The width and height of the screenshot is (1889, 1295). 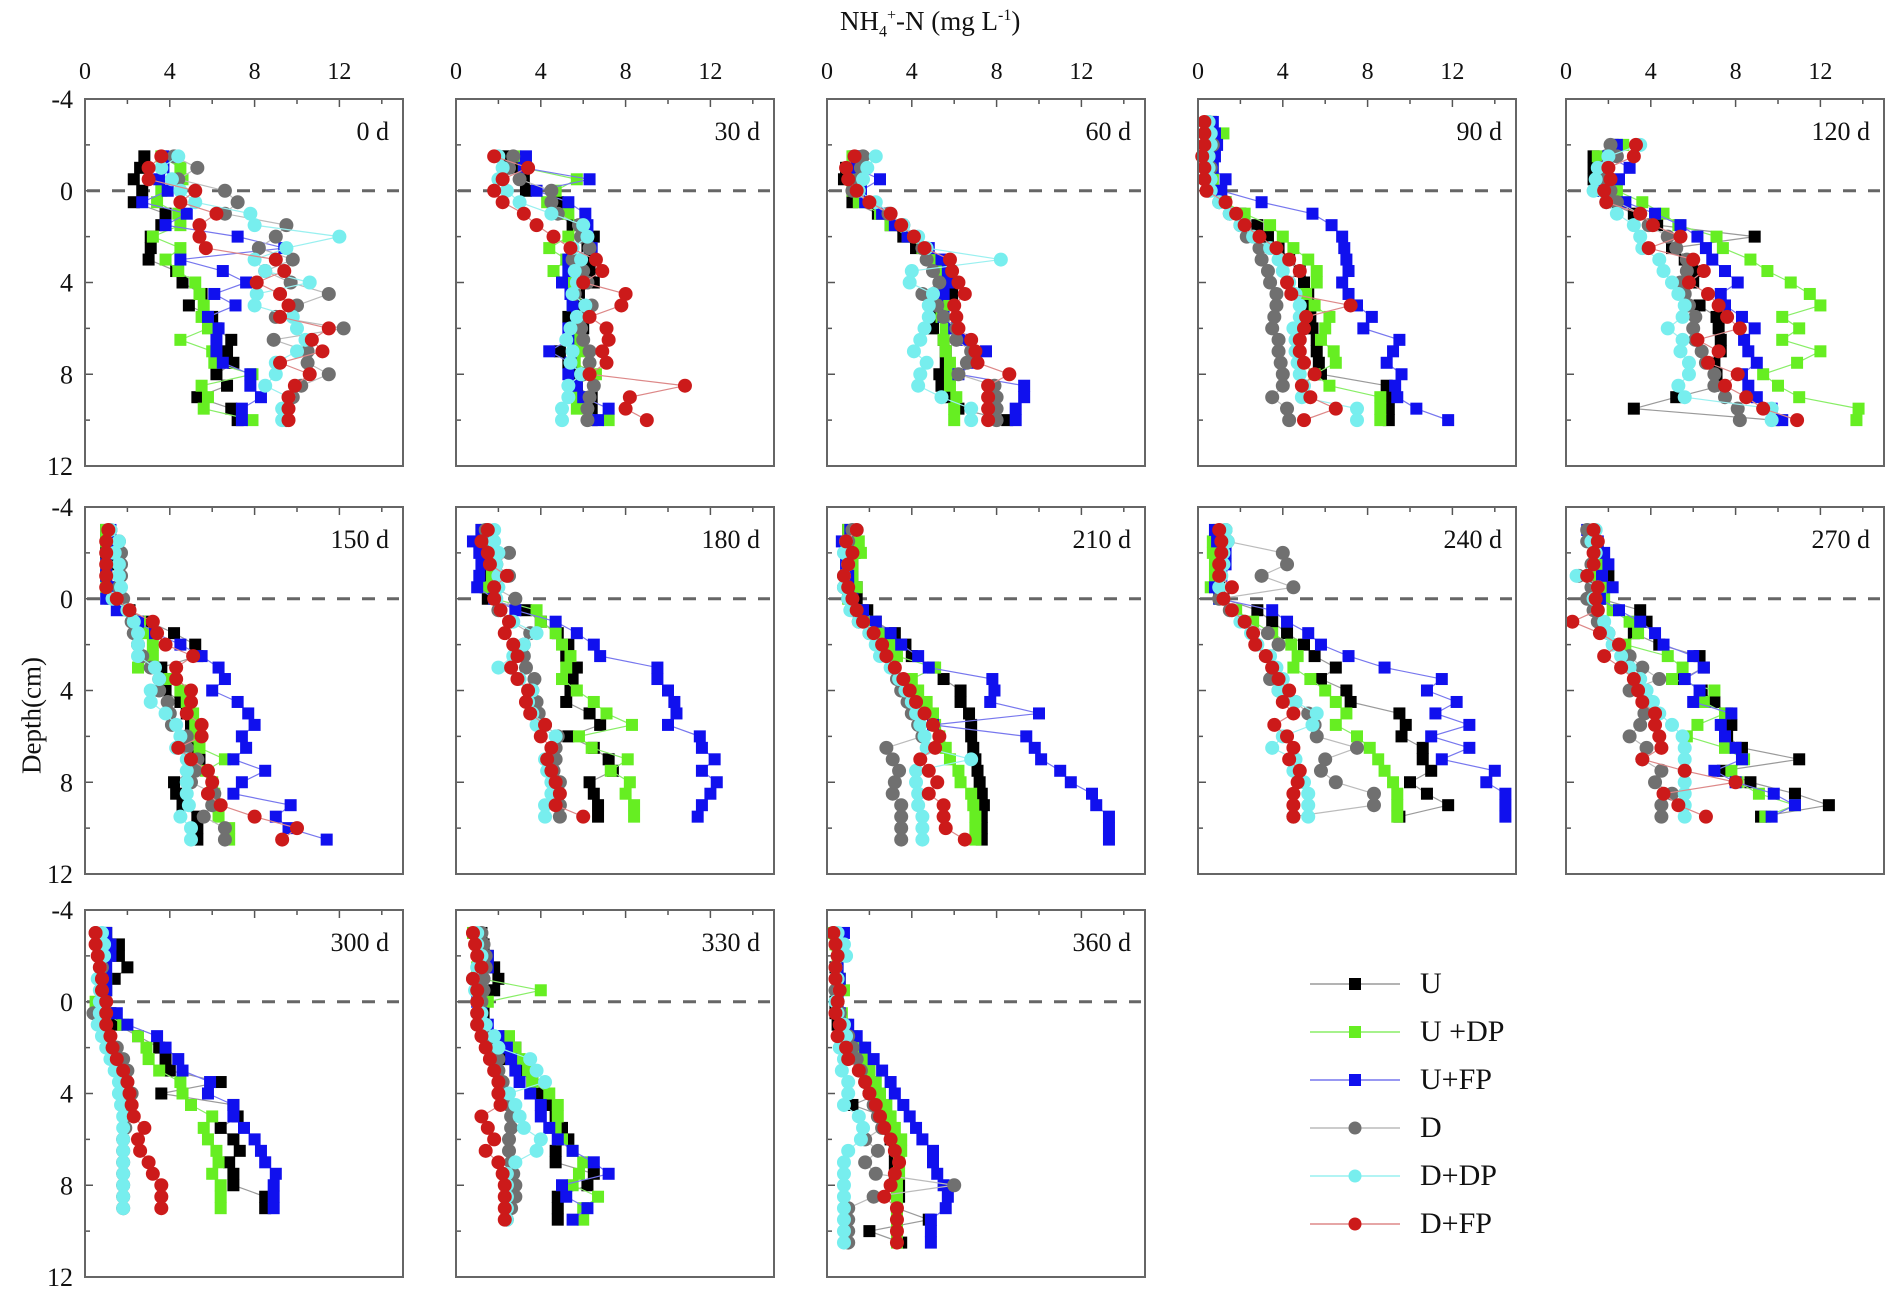 What do you see at coordinates (615, 690) in the screenshot?
I see `panel-frame` at bounding box center [615, 690].